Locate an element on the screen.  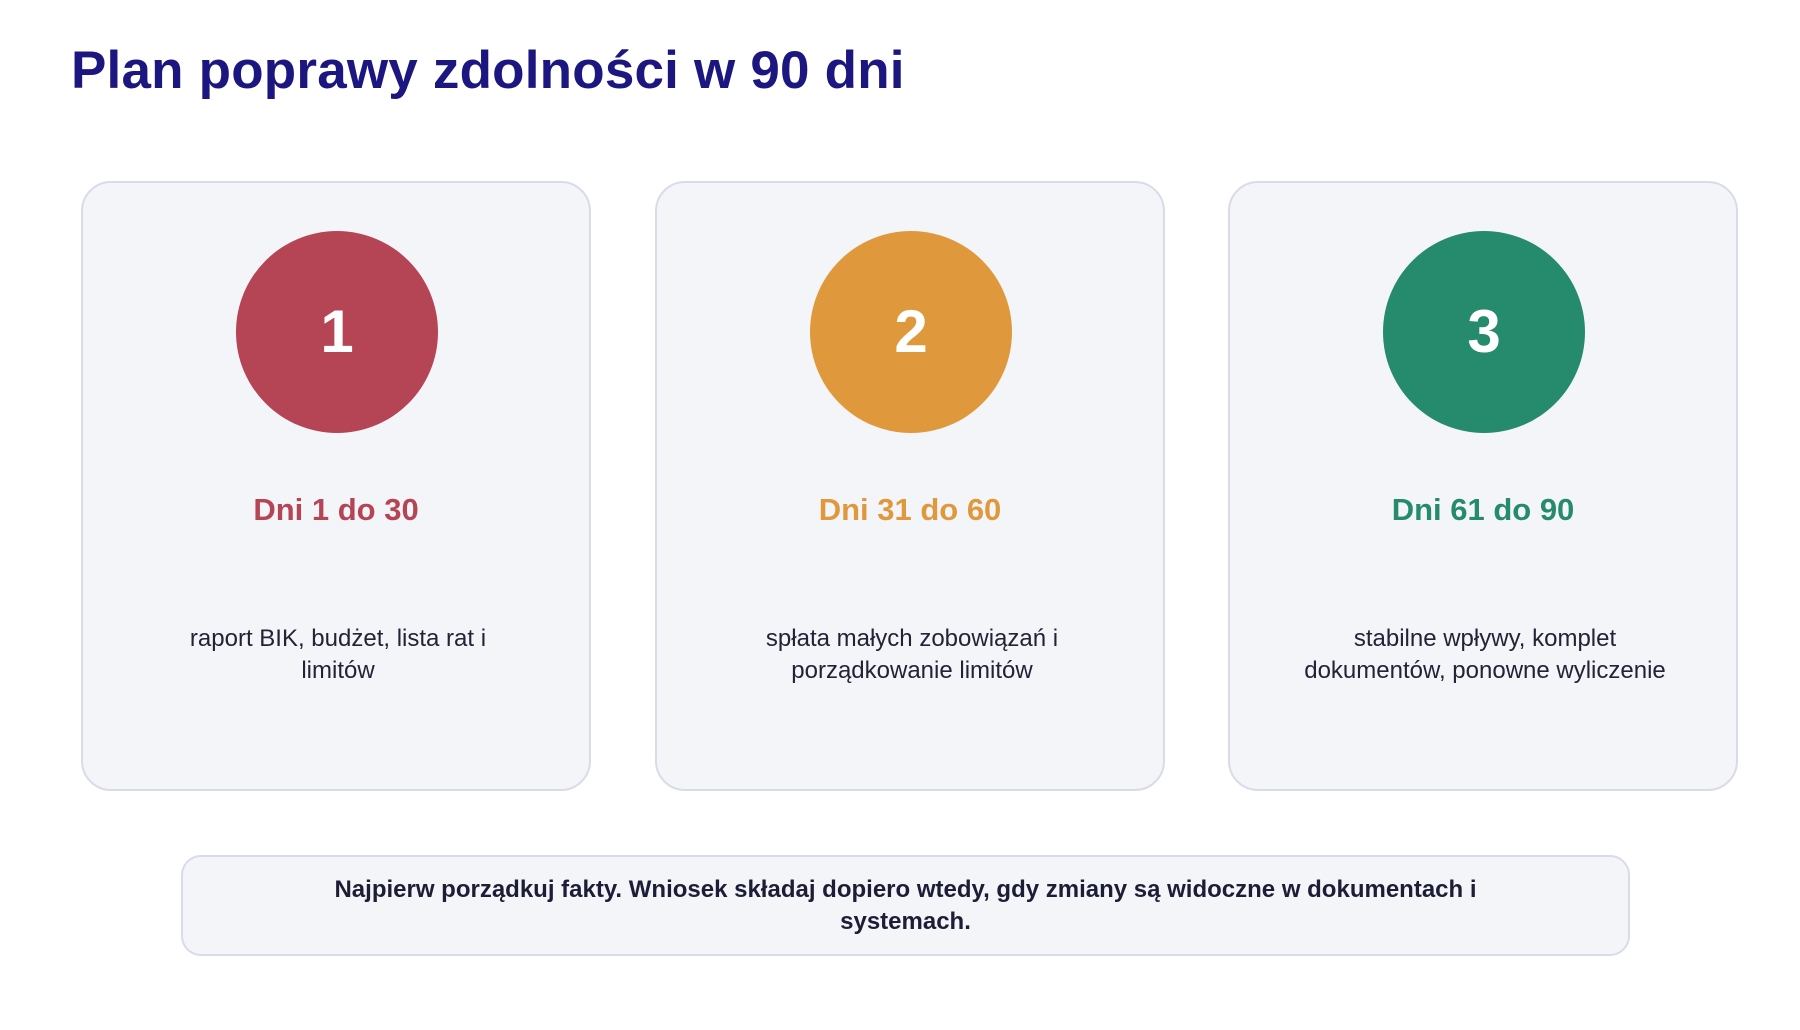
step-period-2: Dni 31 do 60 is located at coordinates (910, 509).